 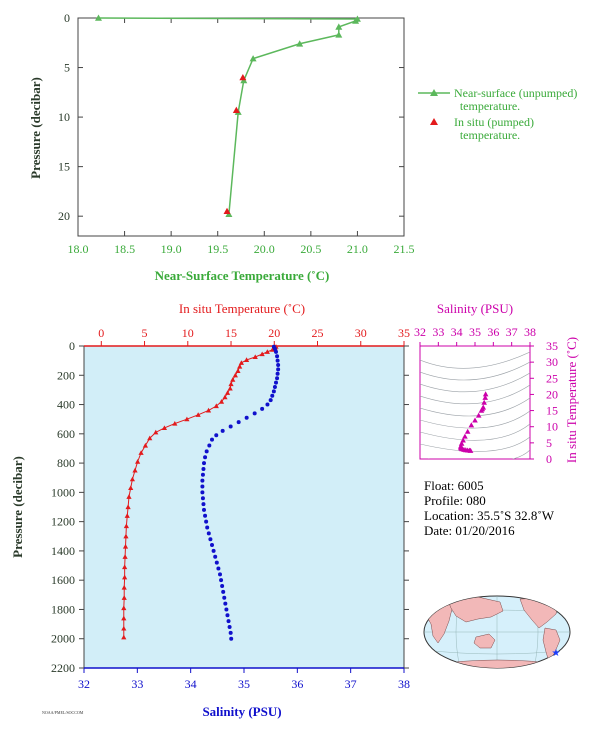 What do you see at coordinates (556, 653) in the screenshot?
I see `float-position-star: ★` at bounding box center [556, 653].